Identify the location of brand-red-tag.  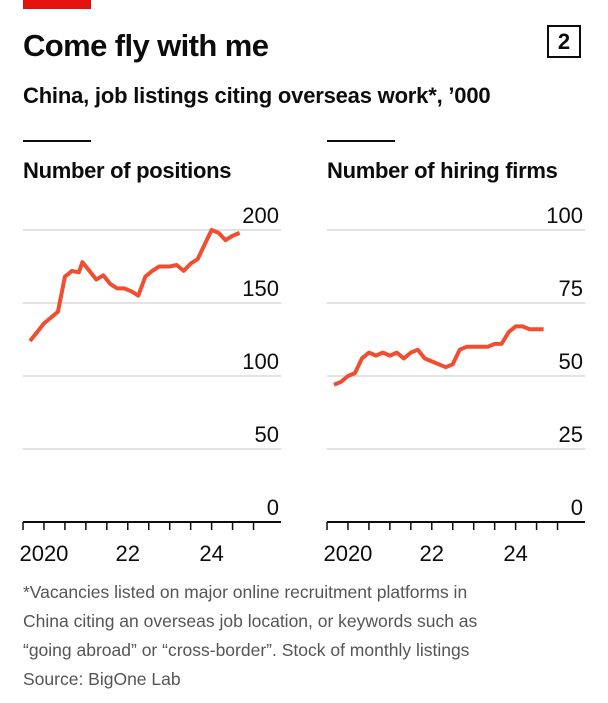
(57, 4).